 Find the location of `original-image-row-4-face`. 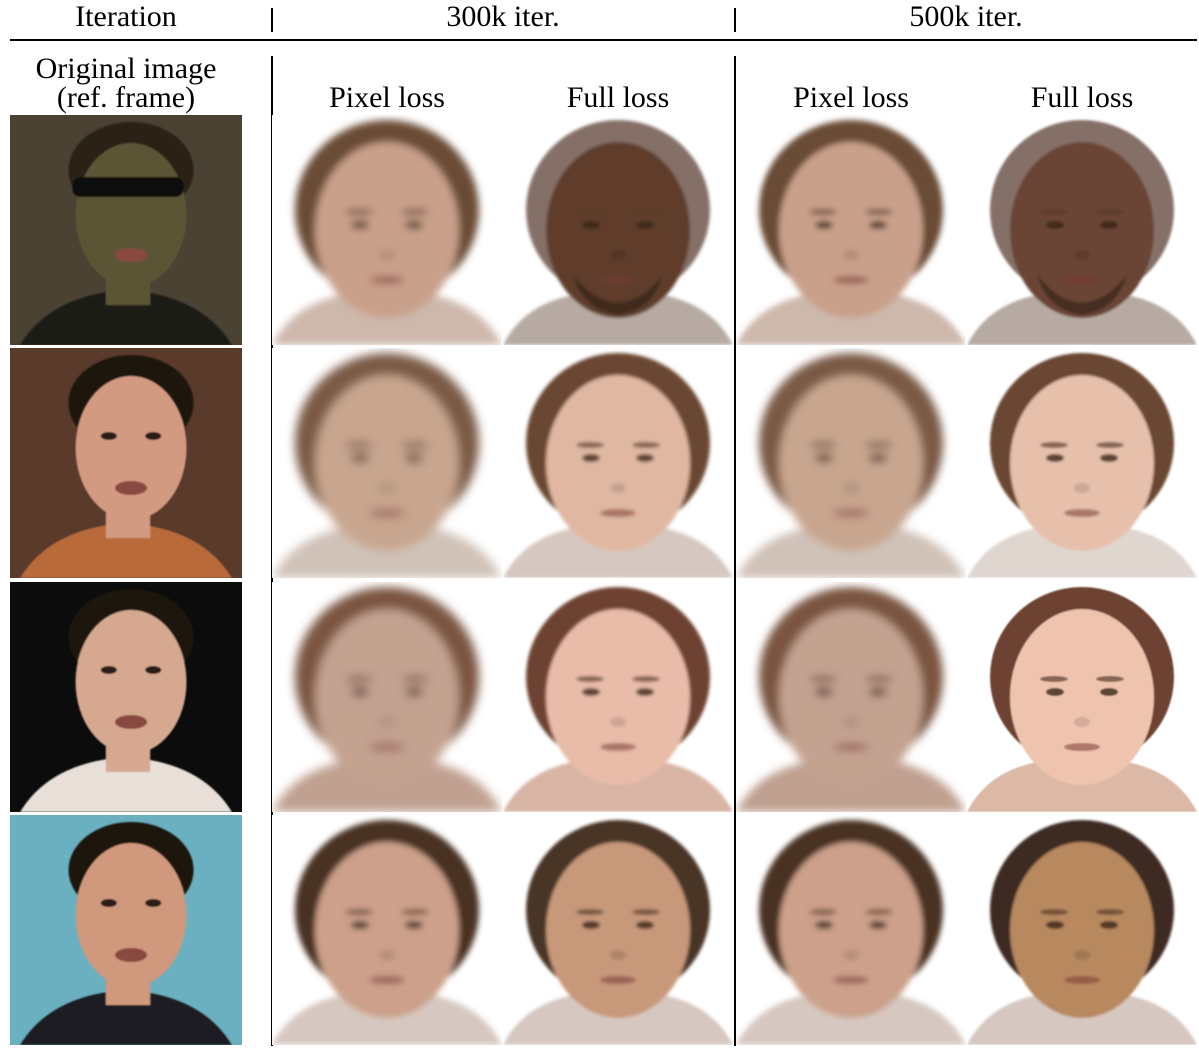

original-image-row-4-face is located at coordinates (126, 930).